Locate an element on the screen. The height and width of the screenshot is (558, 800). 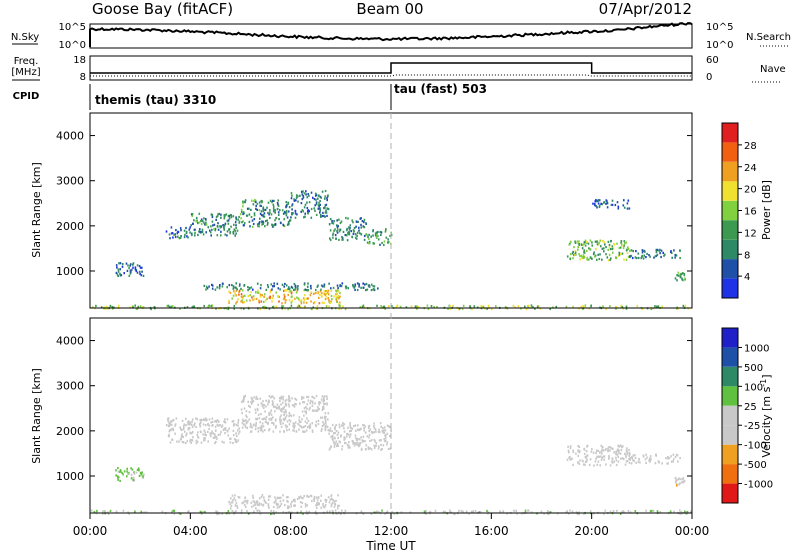
time-axis: 00:00 04:00 08:00 12:00 16:00 20:00 00:00 is located at coordinates (391, 525).